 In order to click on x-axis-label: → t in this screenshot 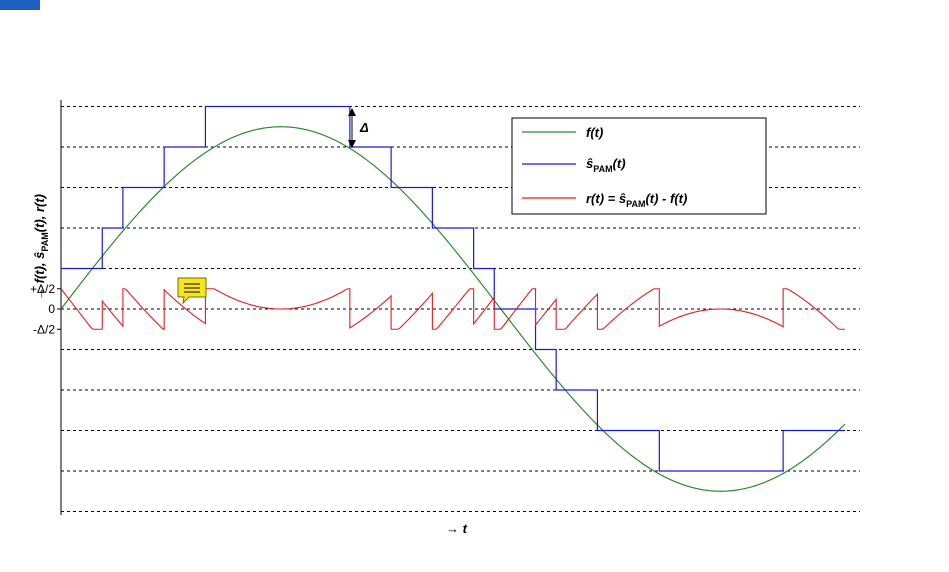, I will do `click(457, 528)`.